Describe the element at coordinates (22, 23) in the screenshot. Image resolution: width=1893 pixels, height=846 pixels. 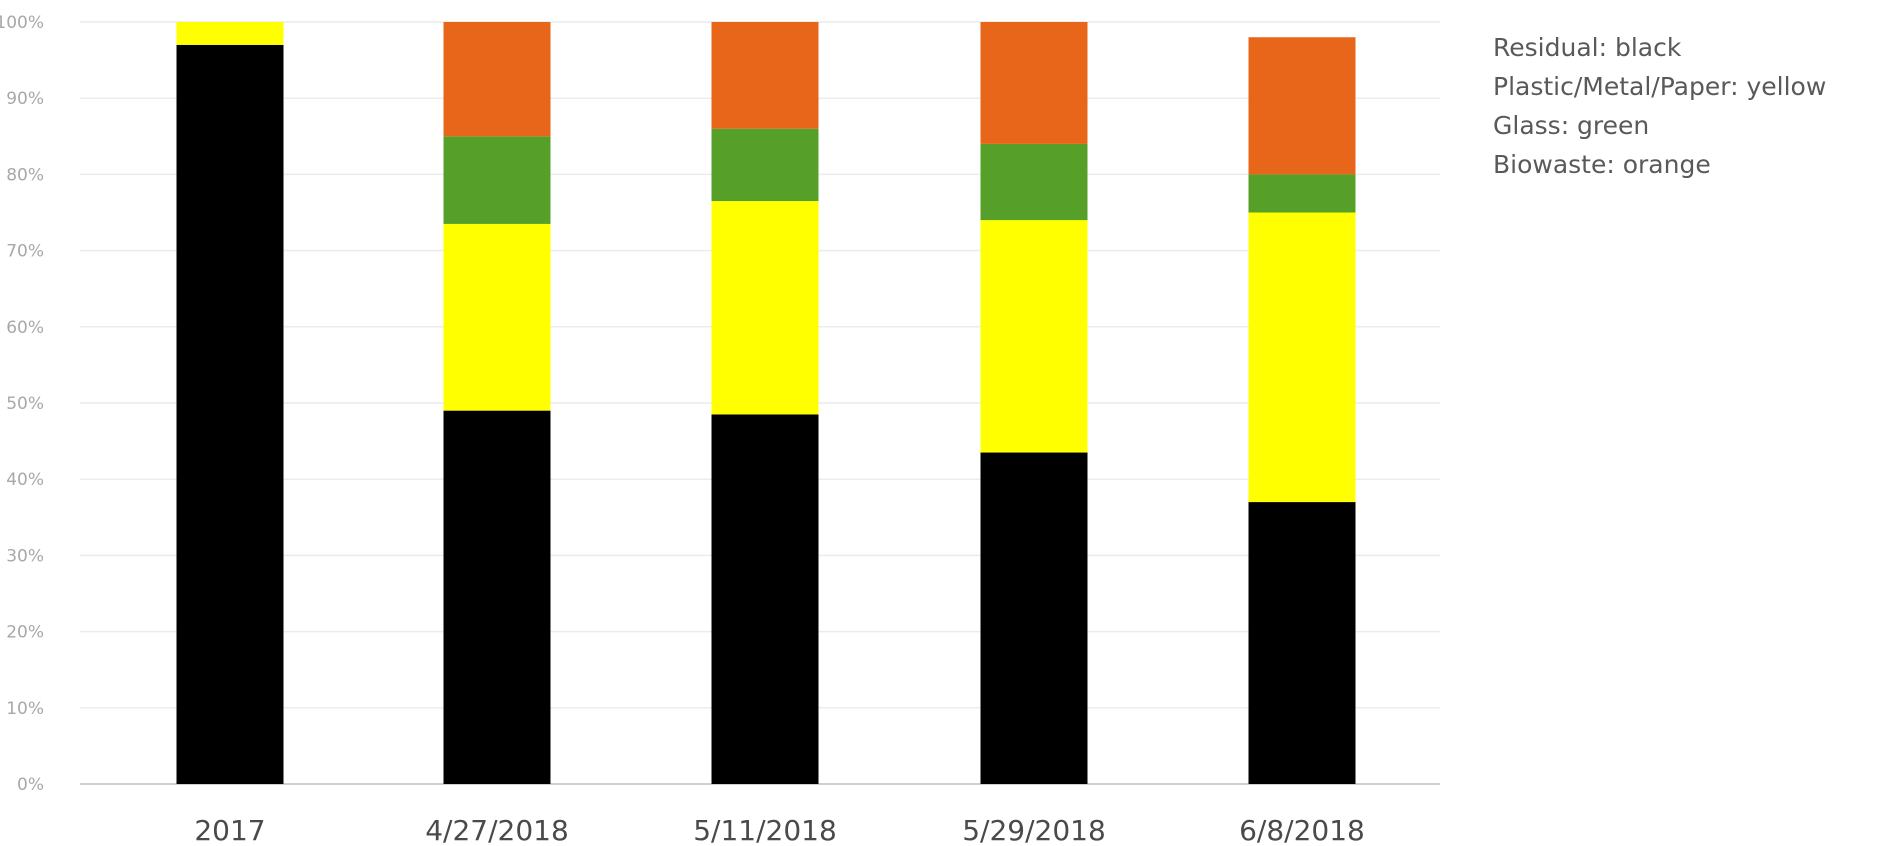
I see `y-tick-label: 100%` at that location.